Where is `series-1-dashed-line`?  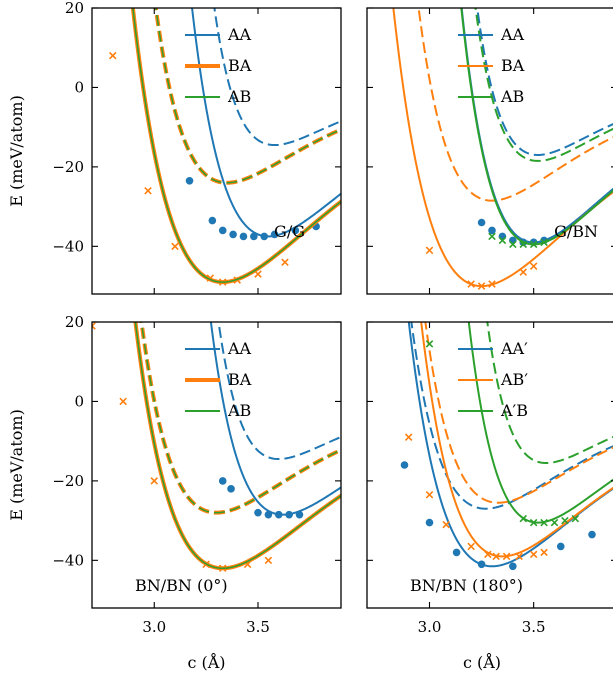 series-1-dashed-line is located at coordinates (515, 105).